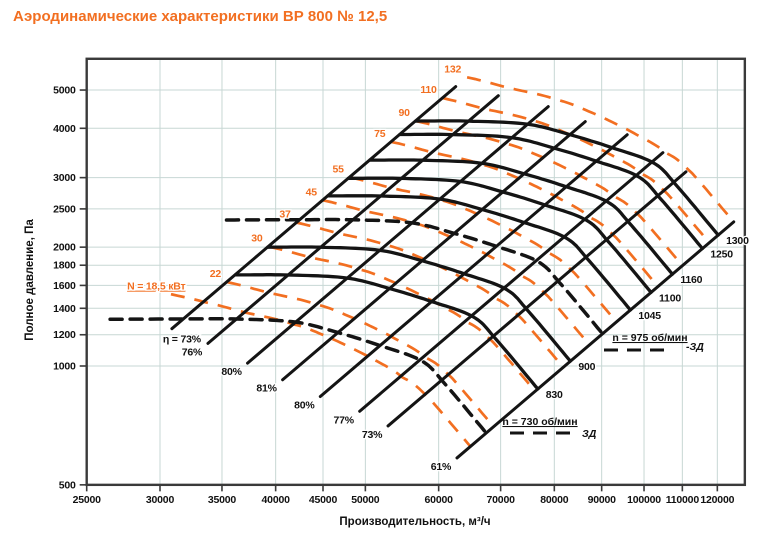 This screenshot has width=768, height=546. What do you see at coordinates (222, 500) in the screenshot?
I see `x-tick-label: 35000` at bounding box center [222, 500].